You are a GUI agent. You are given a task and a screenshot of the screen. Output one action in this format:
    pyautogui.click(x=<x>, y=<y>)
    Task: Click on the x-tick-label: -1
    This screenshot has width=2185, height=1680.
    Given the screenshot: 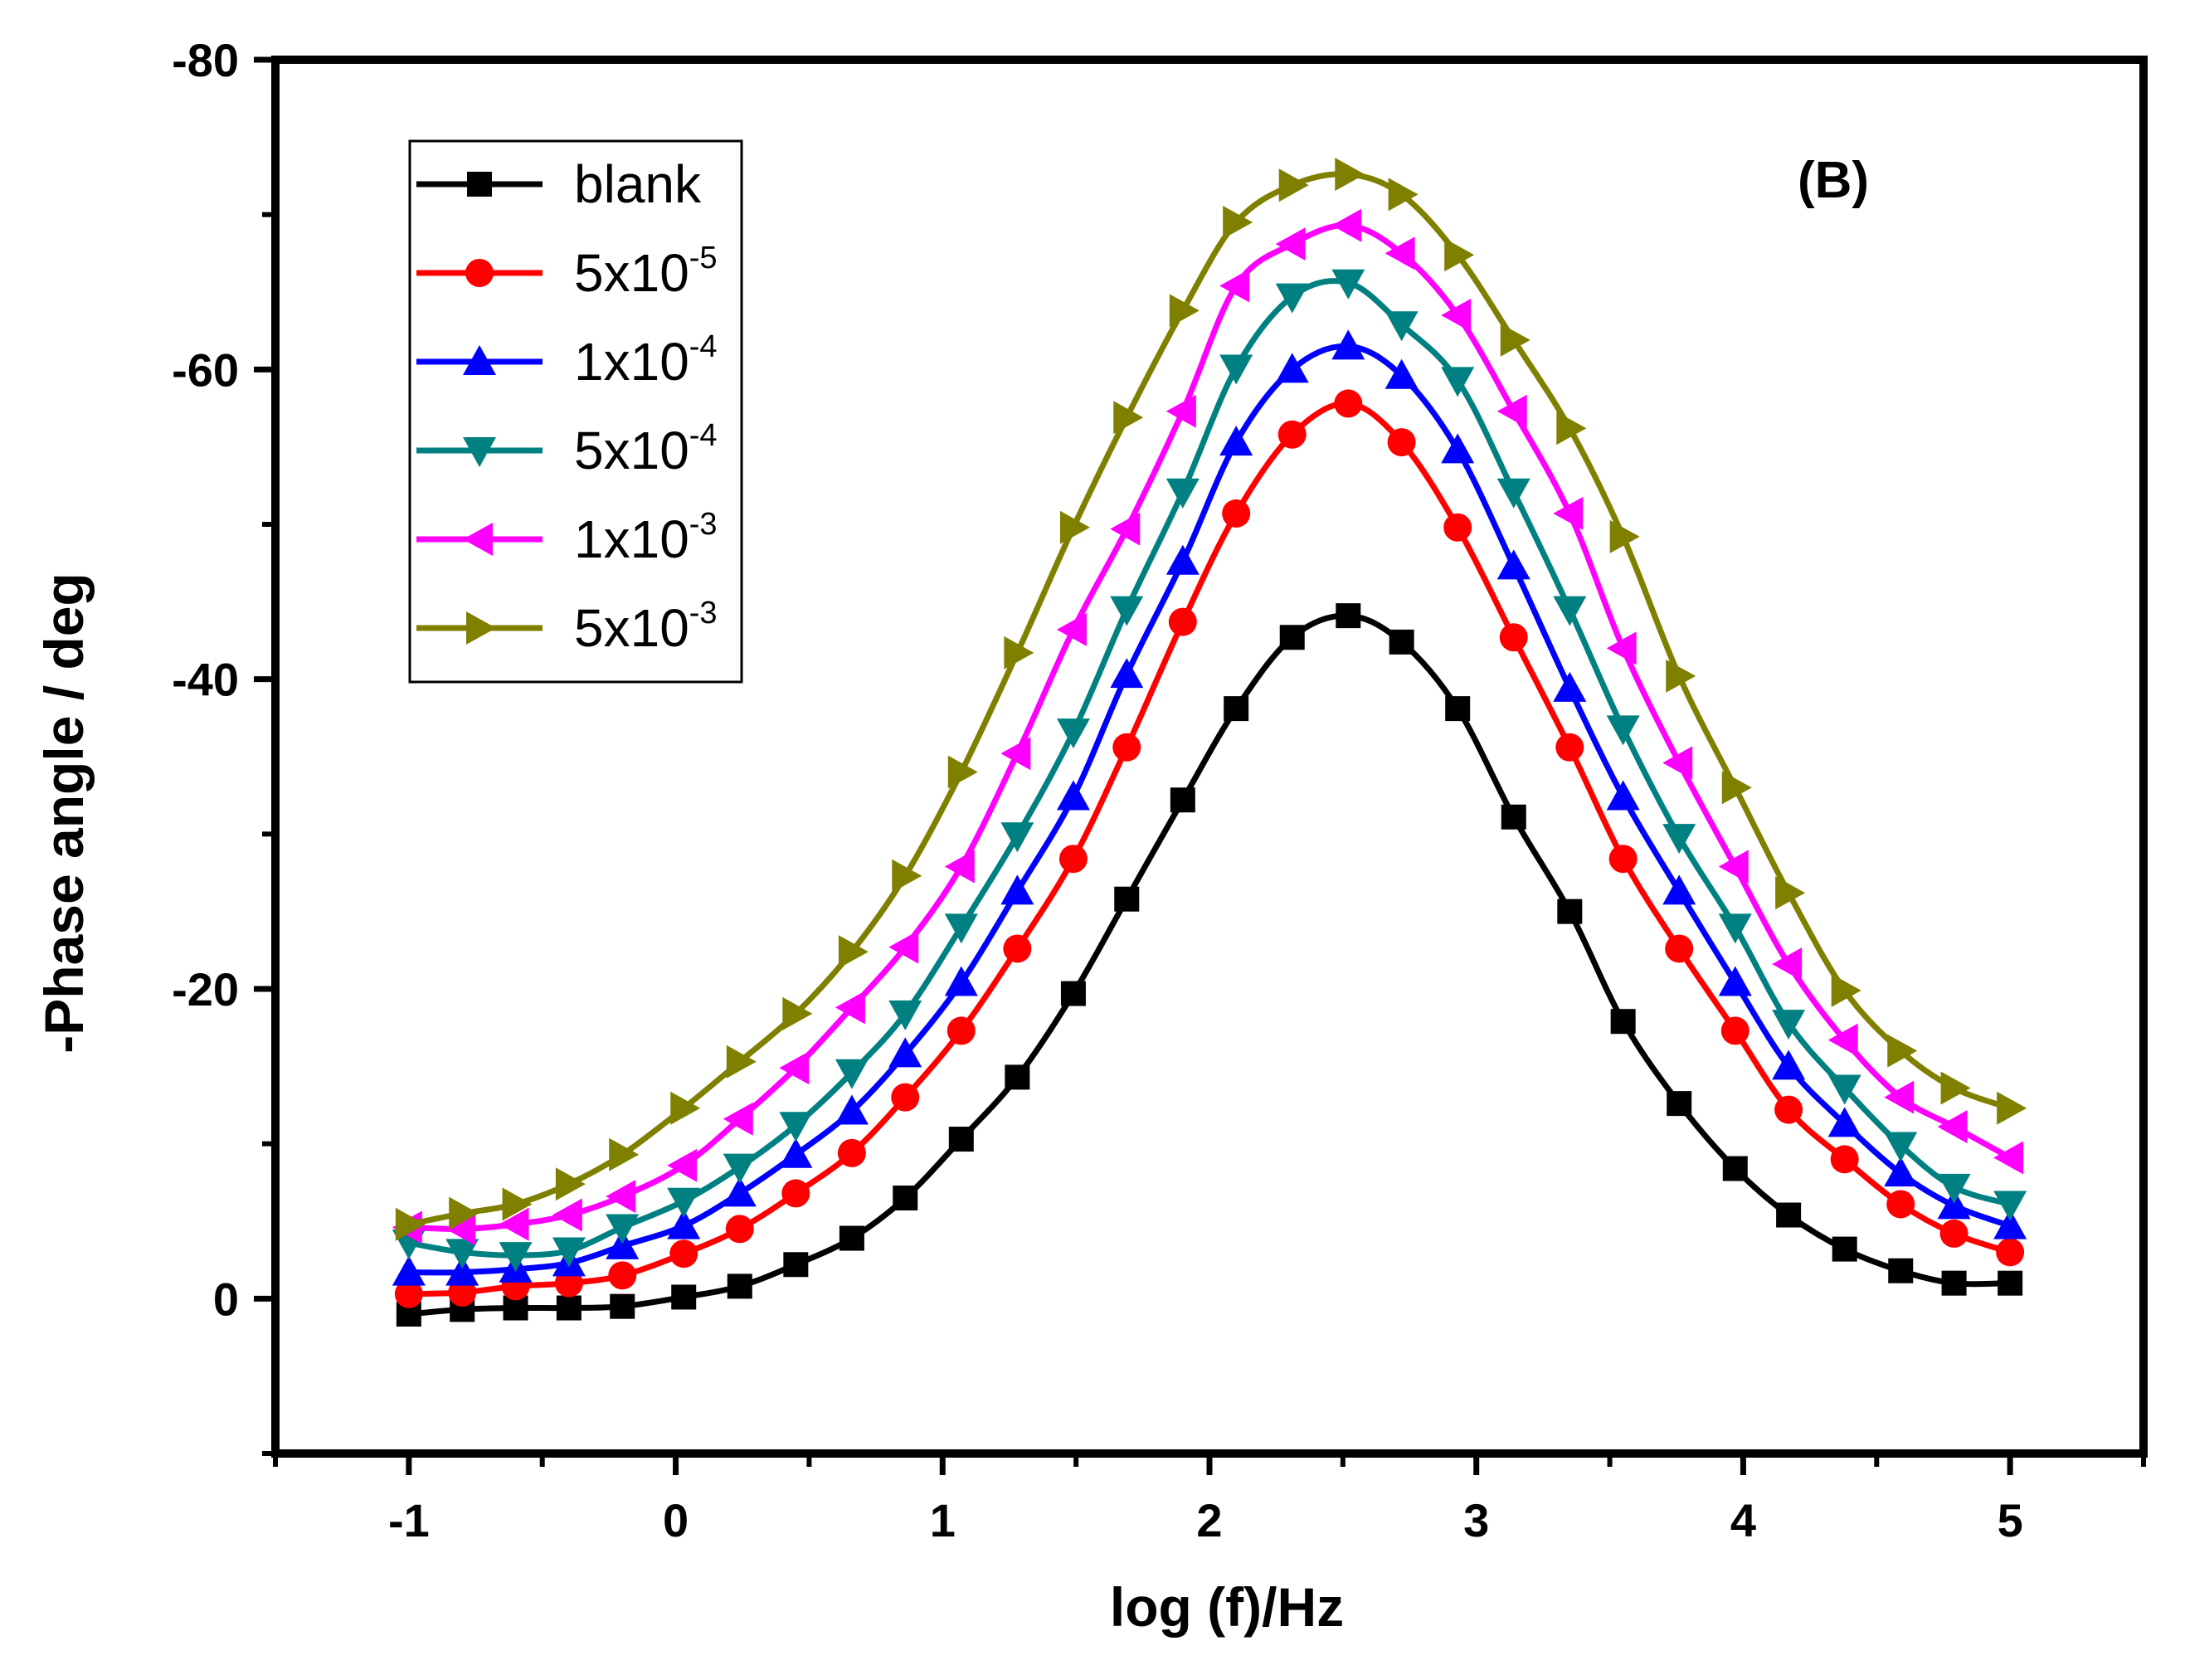 What is the action you would take?
    pyautogui.click(x=409, y=1520)
    